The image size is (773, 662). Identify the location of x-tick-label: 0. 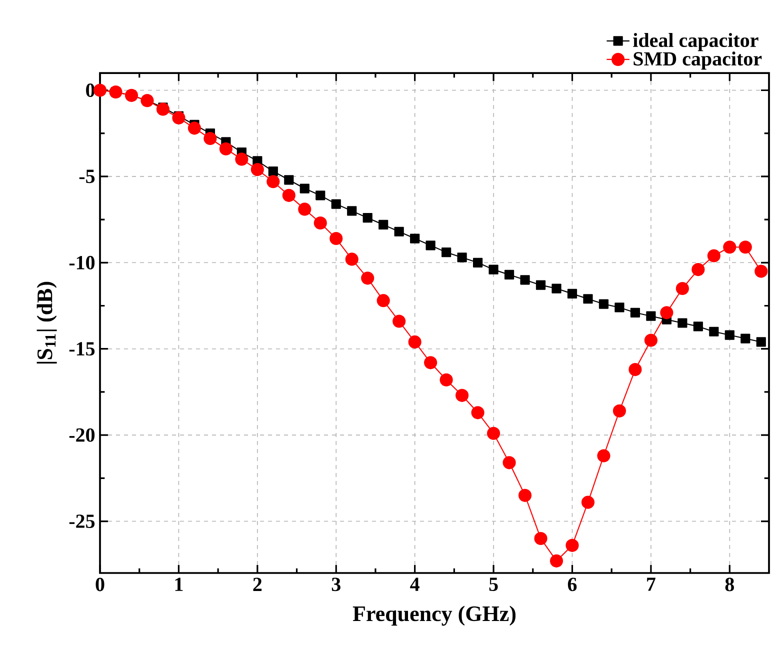
(100, 585).